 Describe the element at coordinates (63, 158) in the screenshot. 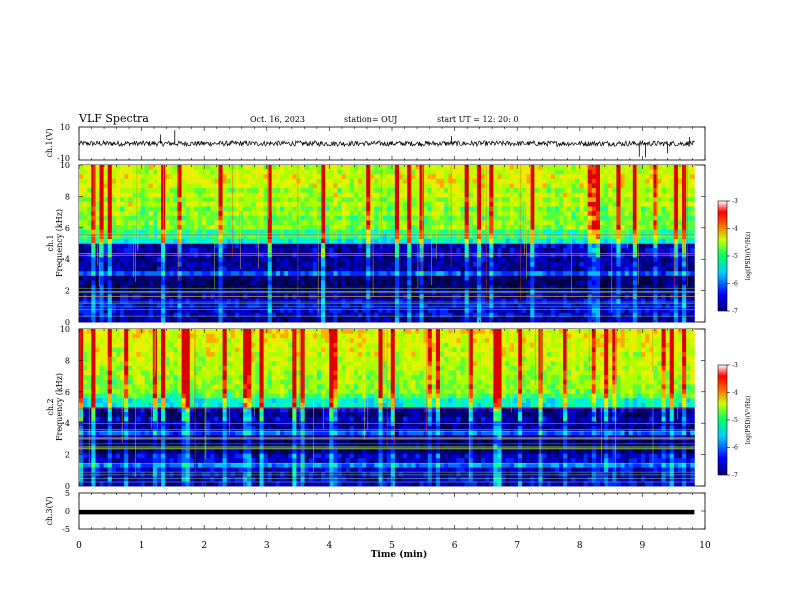

I see `ch1-ytick-bottom: -10` at that location.